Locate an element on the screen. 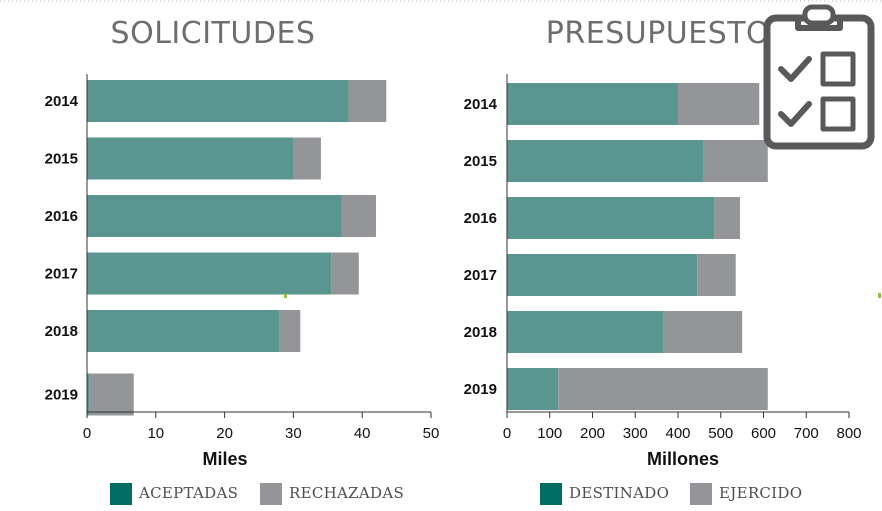  presupuesto-bar-2019-destinado is located at coordinates (533, 389).